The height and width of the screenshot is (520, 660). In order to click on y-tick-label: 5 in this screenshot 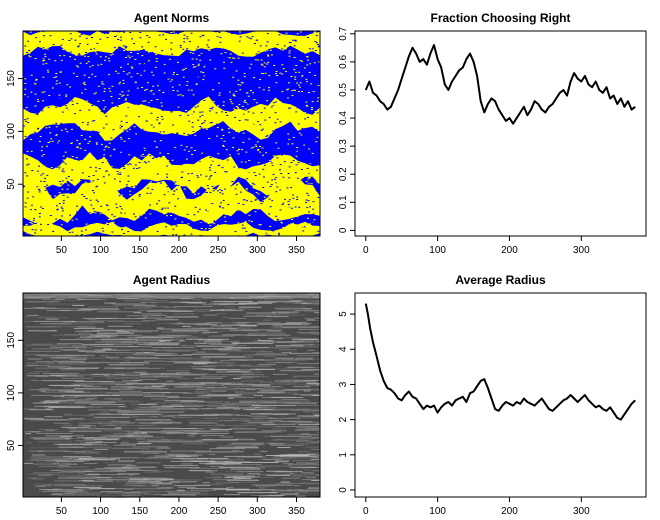, I will do `click(343, 314)`.